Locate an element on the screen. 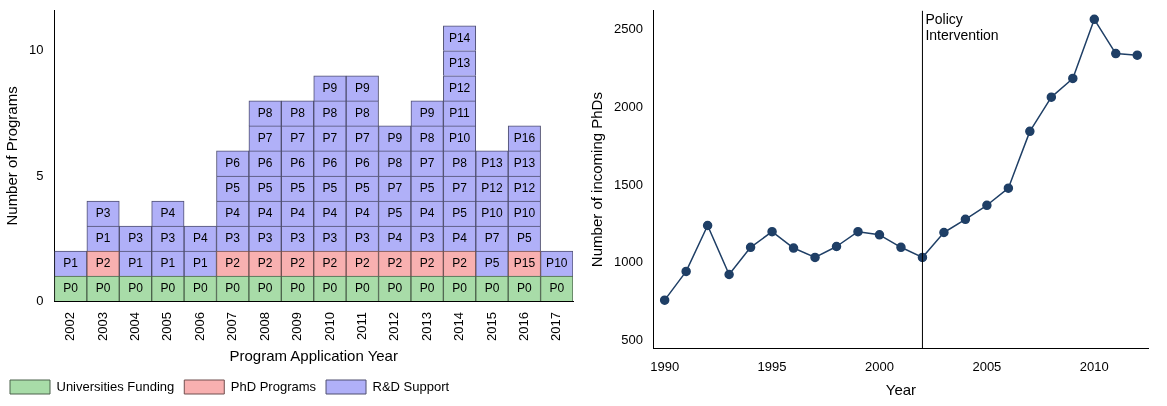 The height and width of the screenshot is (406, 1167). y-tick-label: 2000 is located at coordinates (628, 106).